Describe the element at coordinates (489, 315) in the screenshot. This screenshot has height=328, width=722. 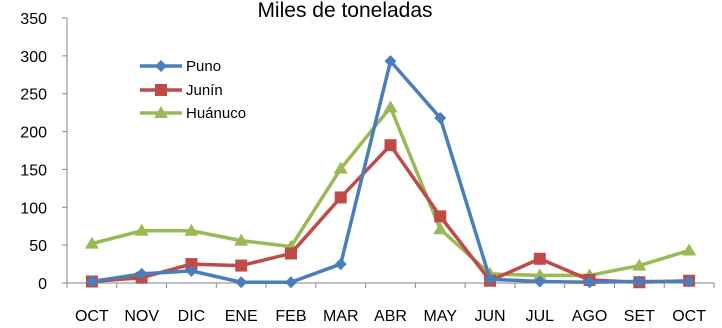
I see `x-tick-label: JUN` at that location.